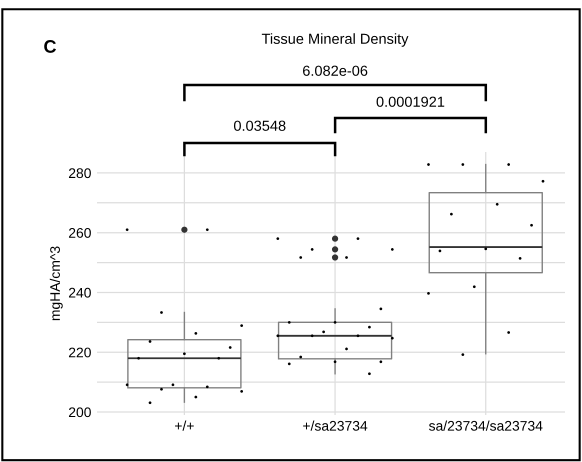 The image size is (582, 462). I want to click on x-tick-label: +/+, so click(184, 425).